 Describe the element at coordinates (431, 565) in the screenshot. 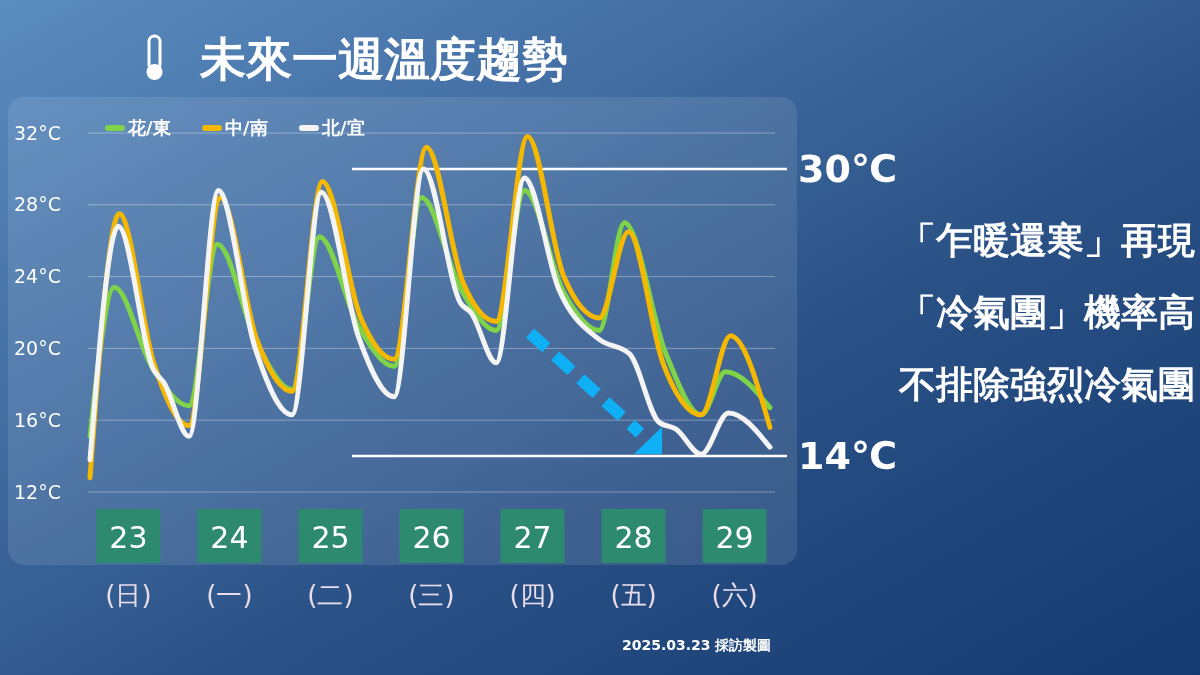

I see `x-tick-label: 26 (三)` at that location.